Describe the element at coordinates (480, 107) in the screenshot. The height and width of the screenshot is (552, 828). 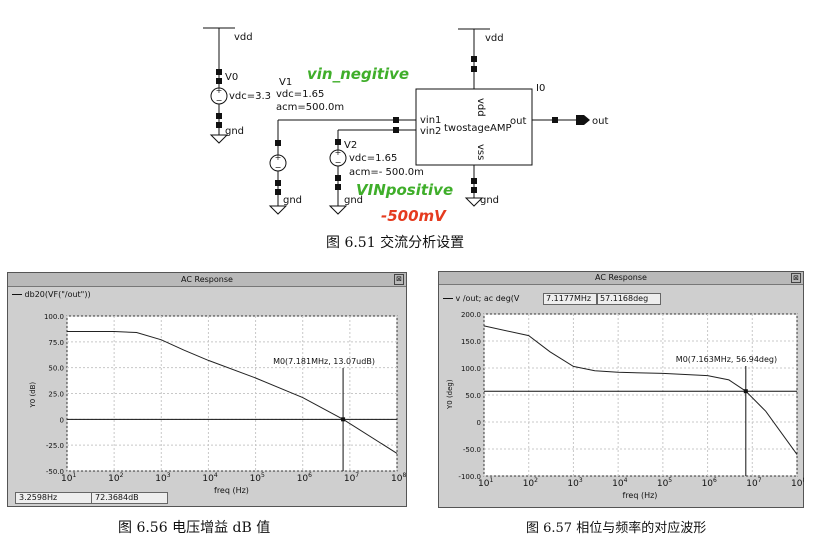
I see `pin-vdd: vdd` at that location.